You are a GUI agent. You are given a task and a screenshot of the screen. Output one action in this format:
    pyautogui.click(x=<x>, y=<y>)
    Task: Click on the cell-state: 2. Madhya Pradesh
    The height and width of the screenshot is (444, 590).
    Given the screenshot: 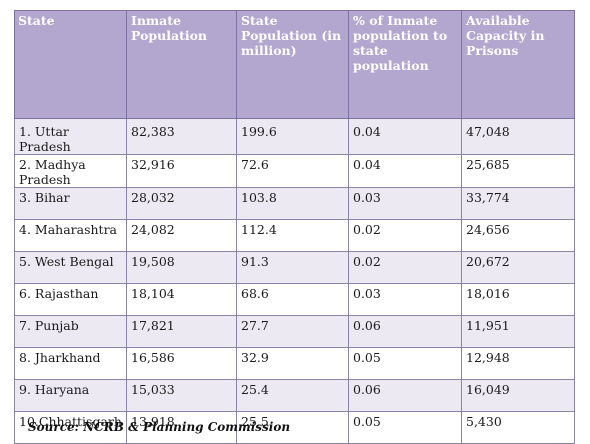 What is the action you would take?
    pyautogui.click(x=70, y=171)
    